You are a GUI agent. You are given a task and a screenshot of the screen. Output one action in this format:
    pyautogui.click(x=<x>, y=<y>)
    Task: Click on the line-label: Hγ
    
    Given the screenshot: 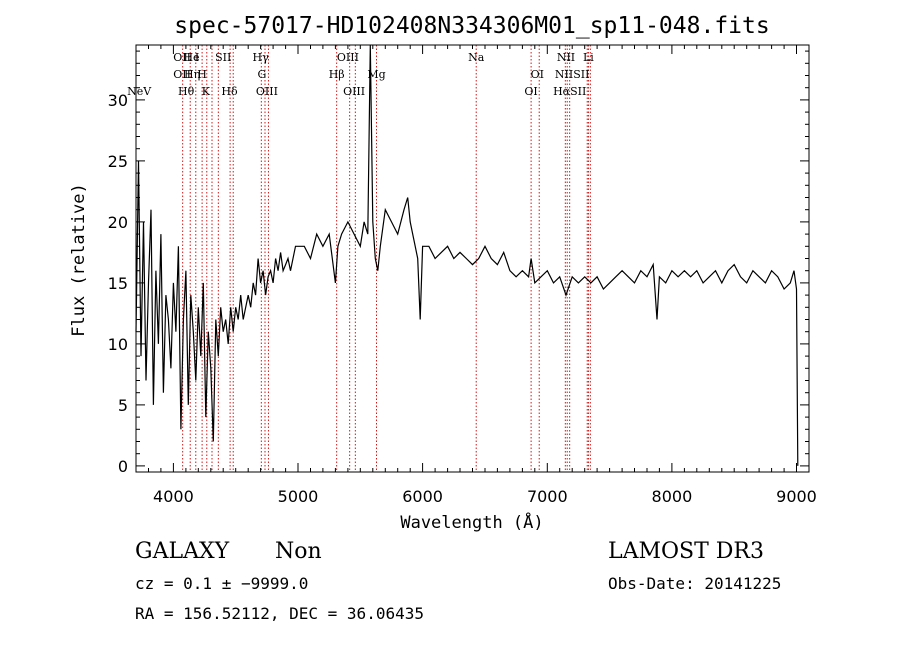 What is the action you would take?
    pyautogui.click(x=261, y=57)
    